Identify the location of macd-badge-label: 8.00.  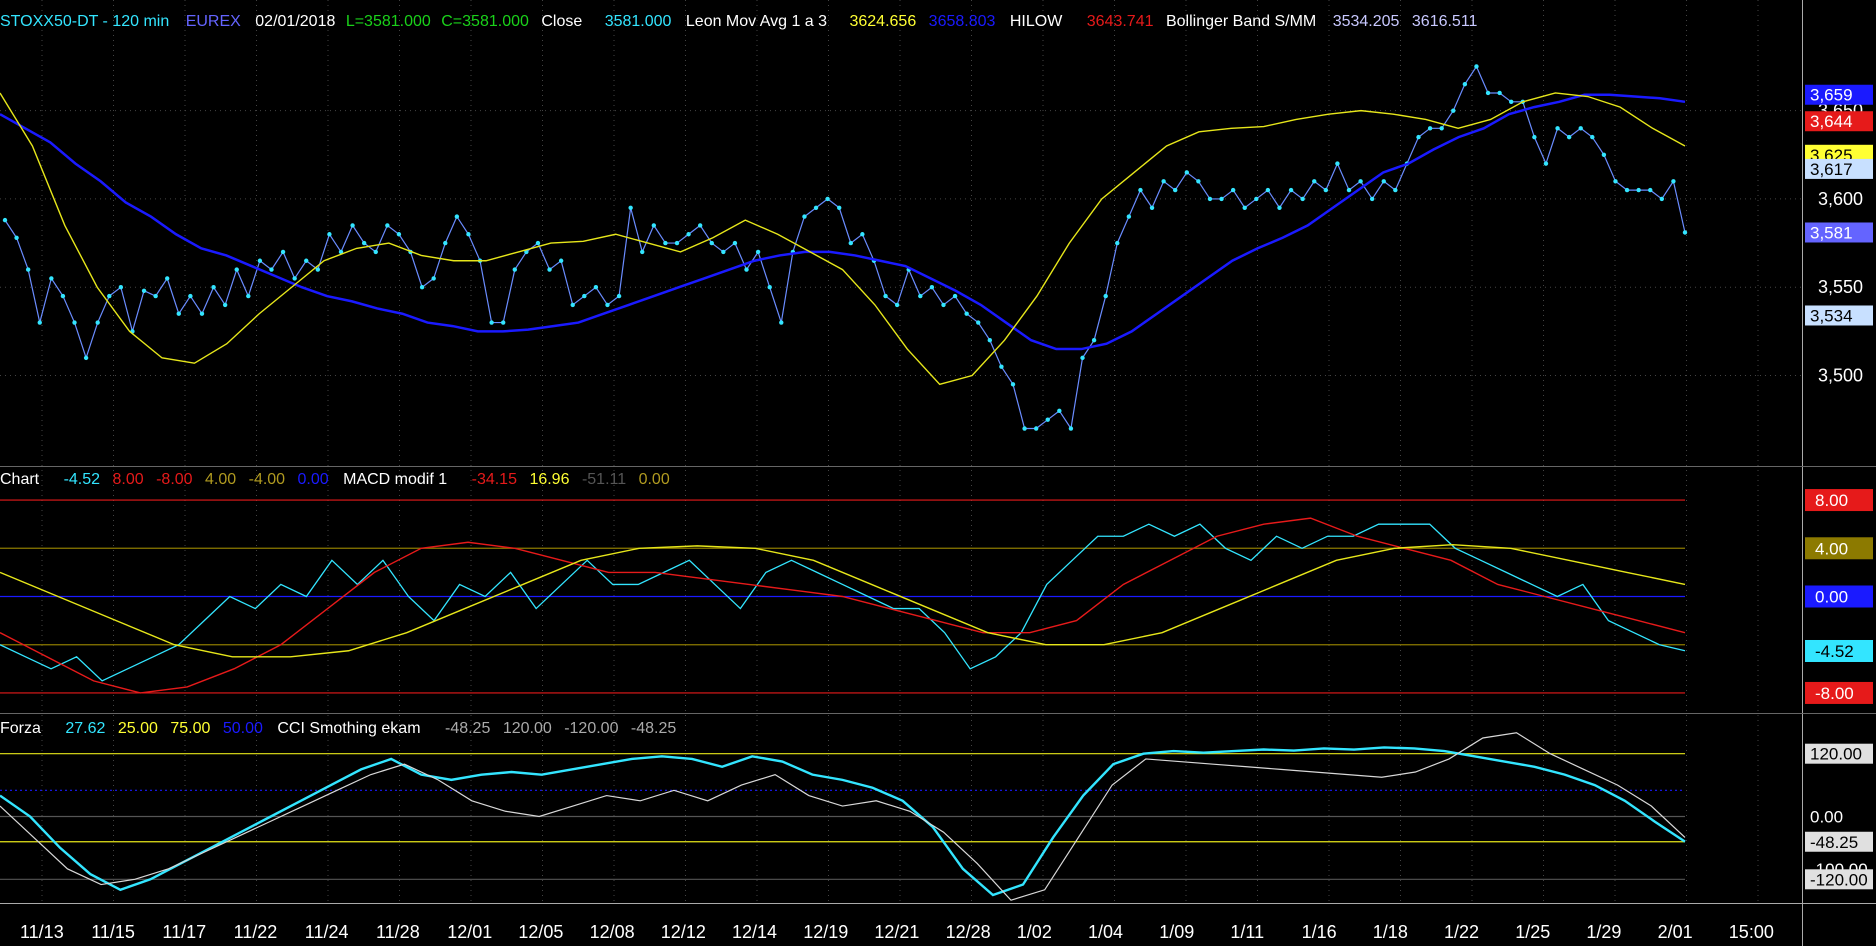
(1831, 500).